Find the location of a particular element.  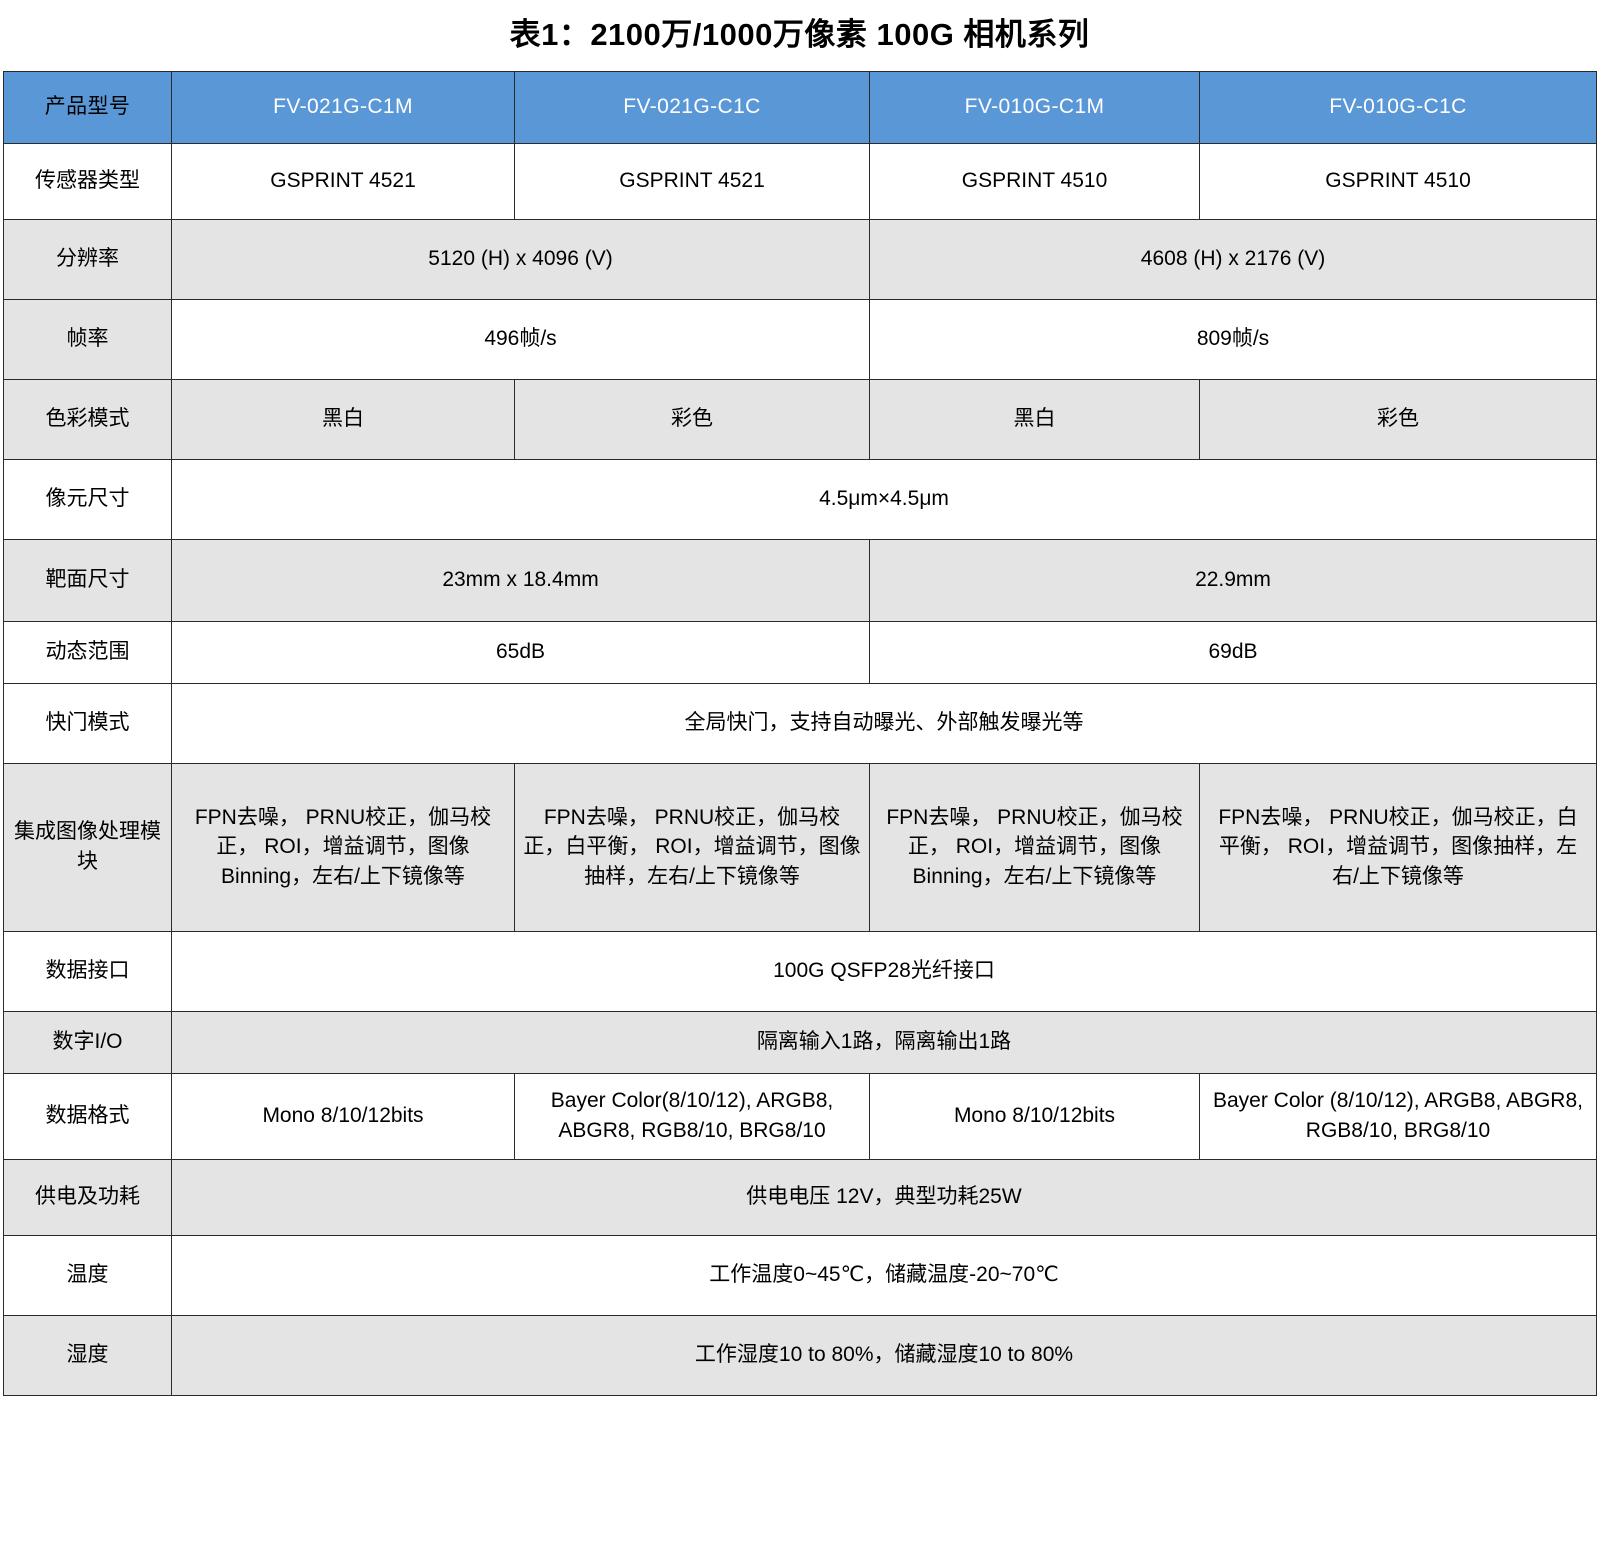

cell-data-format-3: Mono 8/10/12bits is located at coordinates (1034, 1116).